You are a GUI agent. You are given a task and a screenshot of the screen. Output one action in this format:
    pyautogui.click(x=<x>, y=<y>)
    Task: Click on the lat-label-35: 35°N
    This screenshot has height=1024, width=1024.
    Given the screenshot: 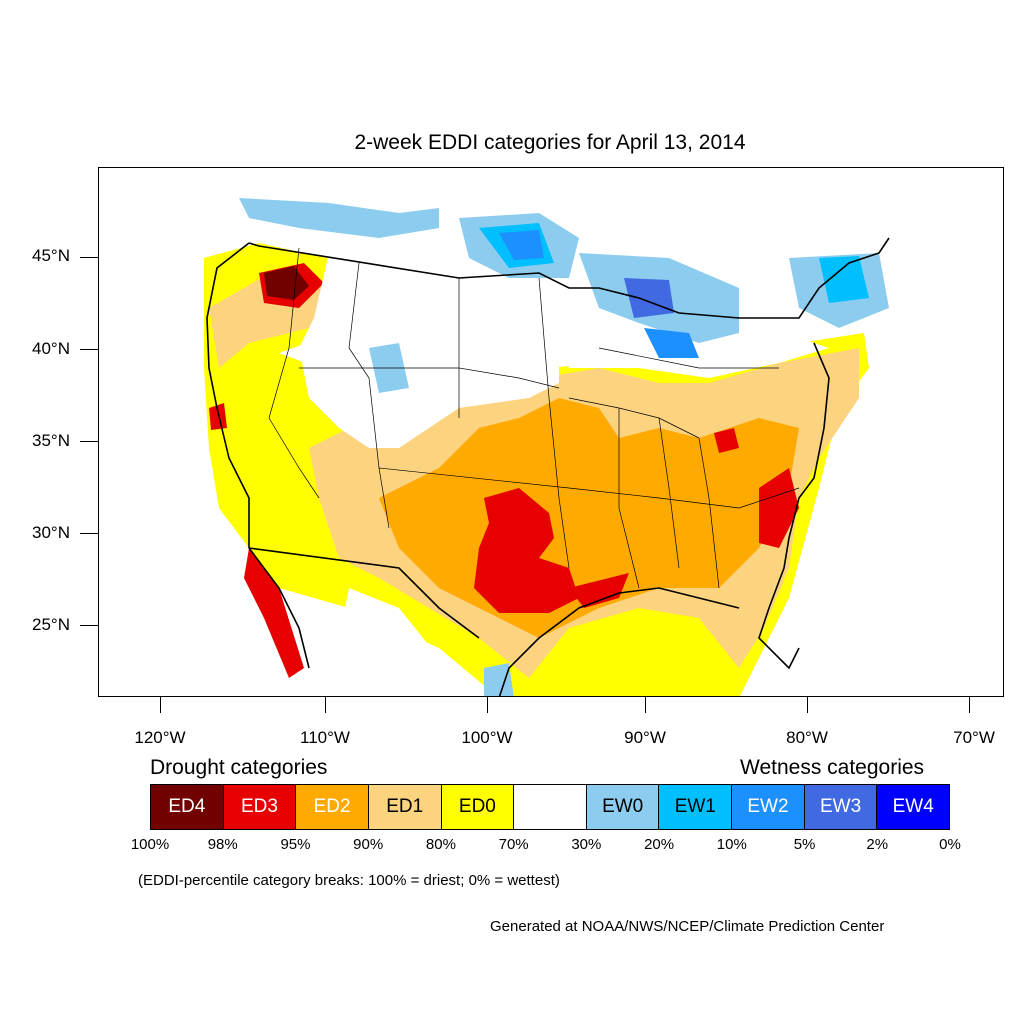 What is the action you would take?
    pyautogui.click(x=51, y=440)
    